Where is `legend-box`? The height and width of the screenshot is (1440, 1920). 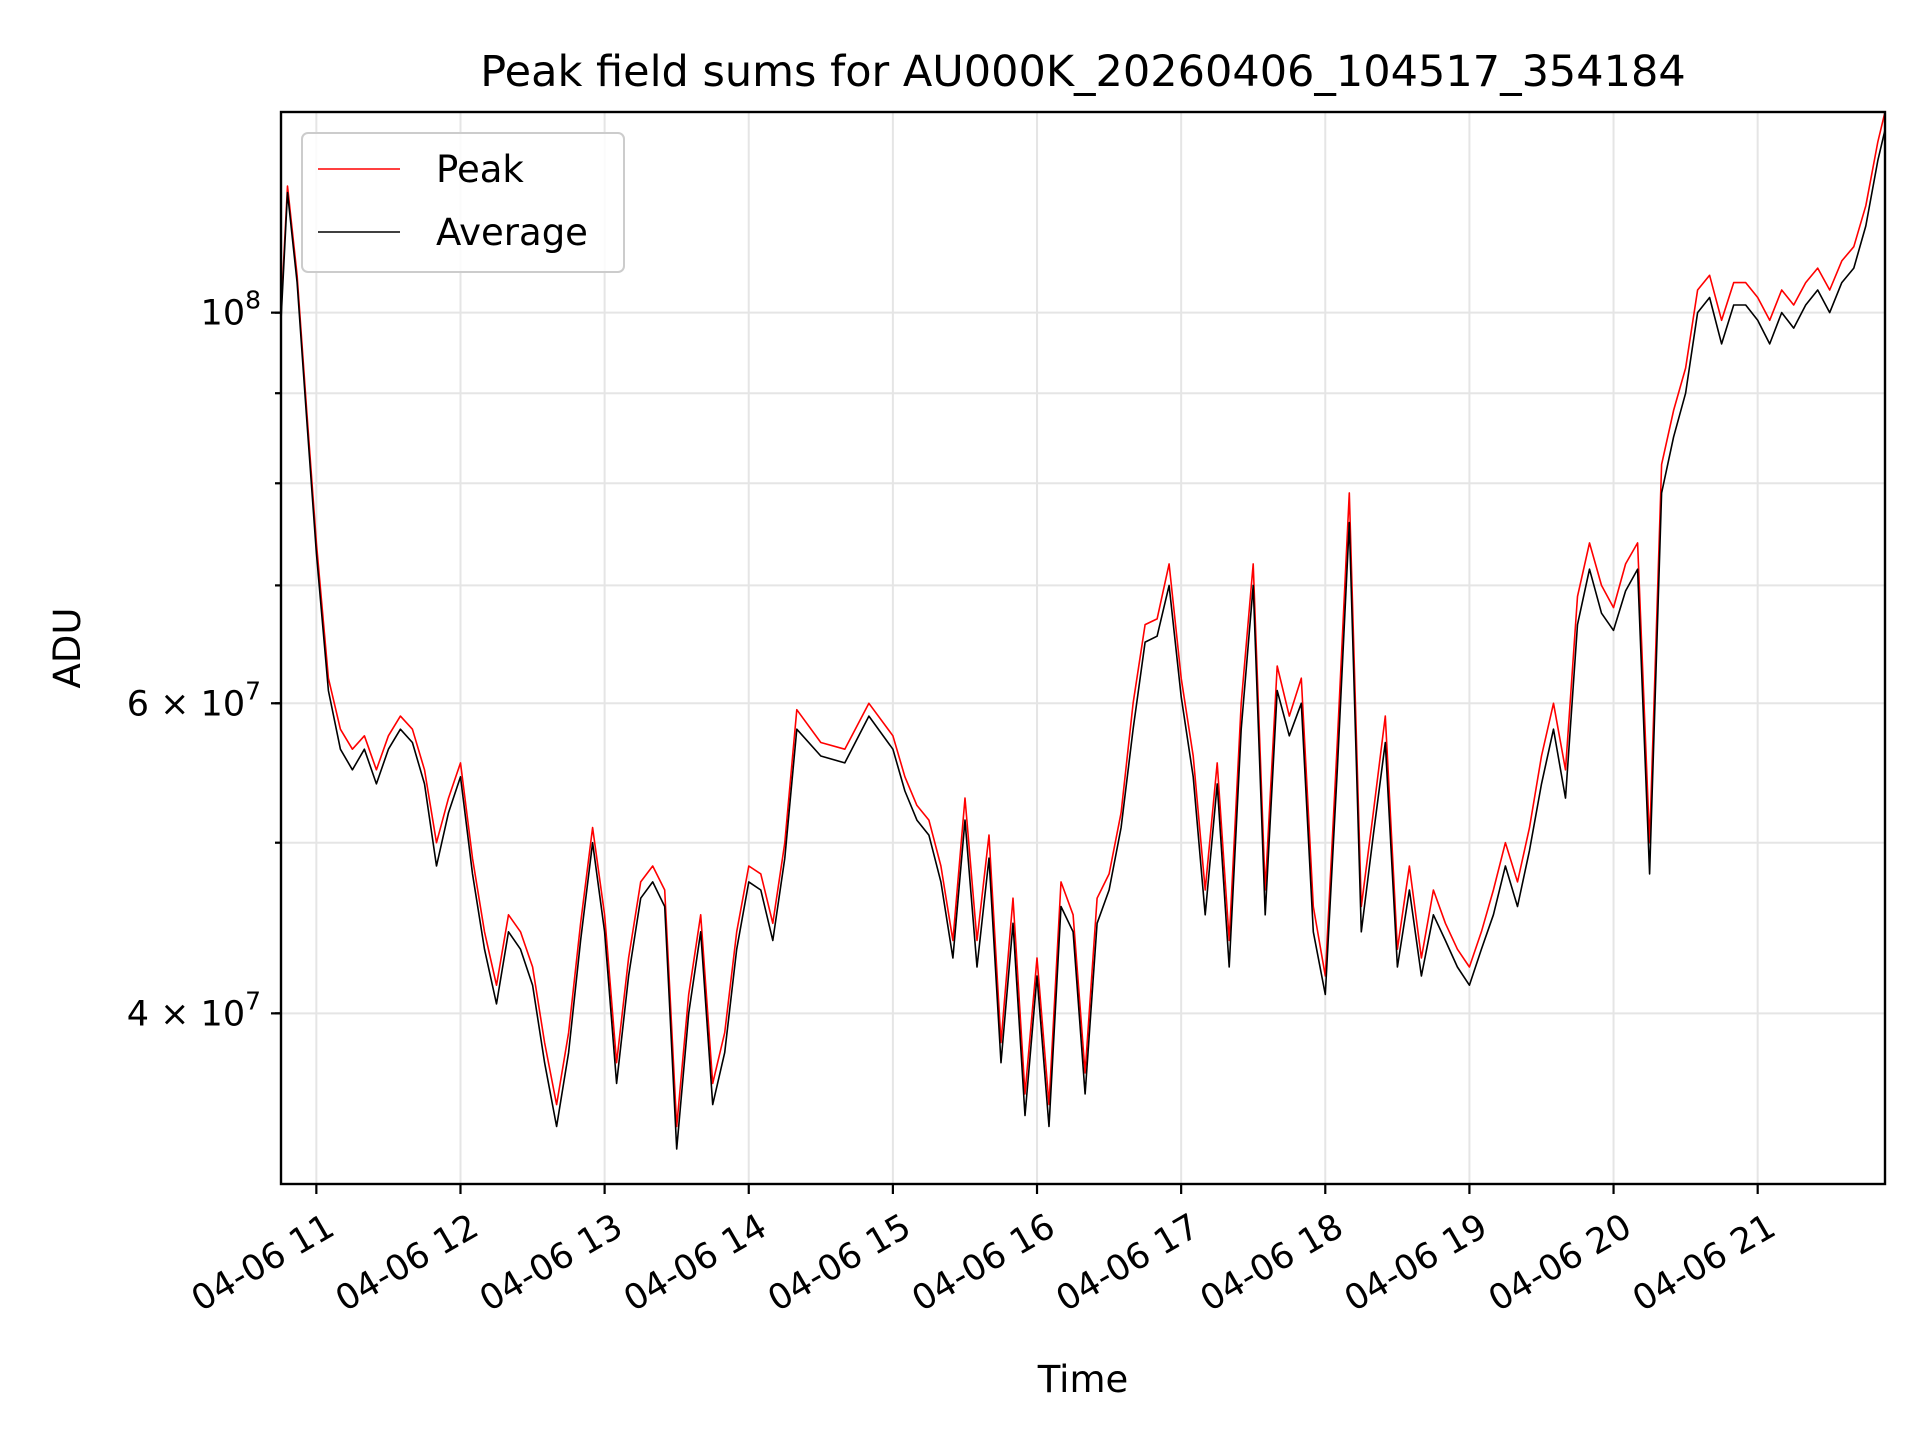 legend-box is located at coordinates (463, 202).